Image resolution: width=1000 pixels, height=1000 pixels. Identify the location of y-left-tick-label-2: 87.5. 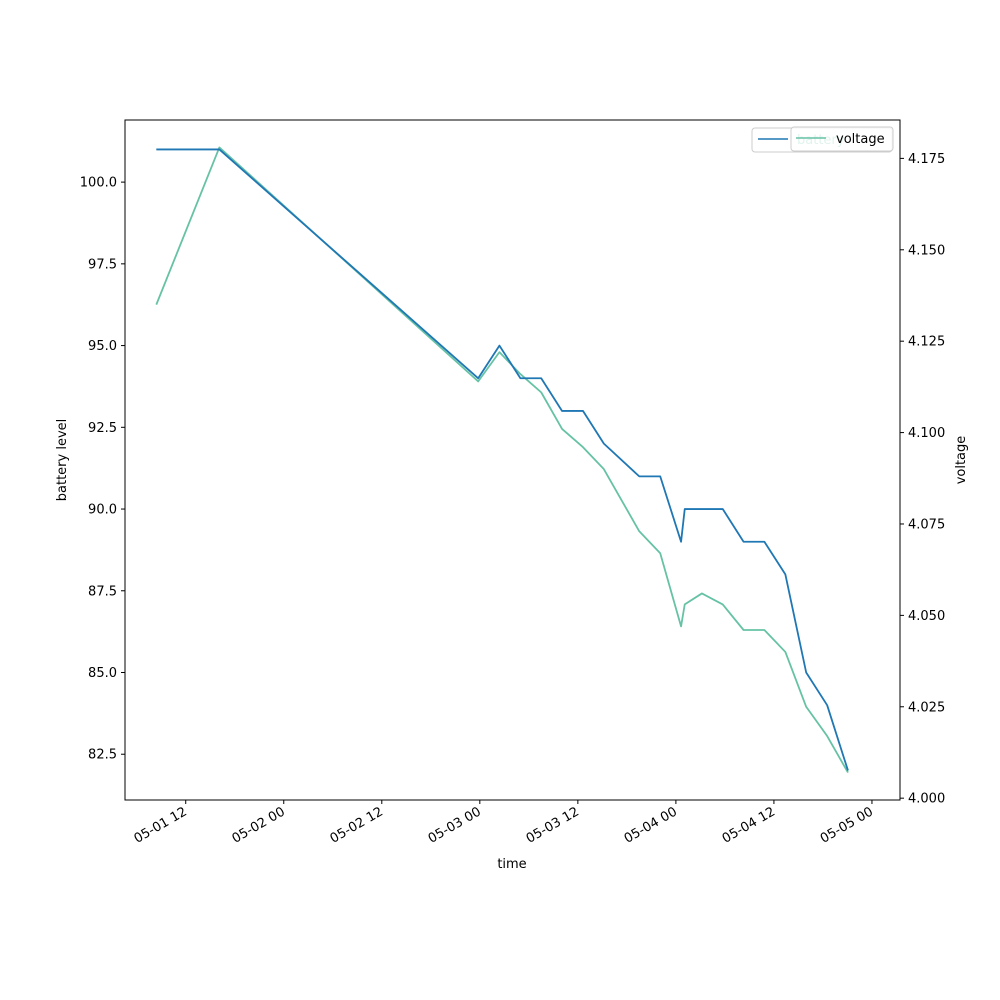
(102, 591).